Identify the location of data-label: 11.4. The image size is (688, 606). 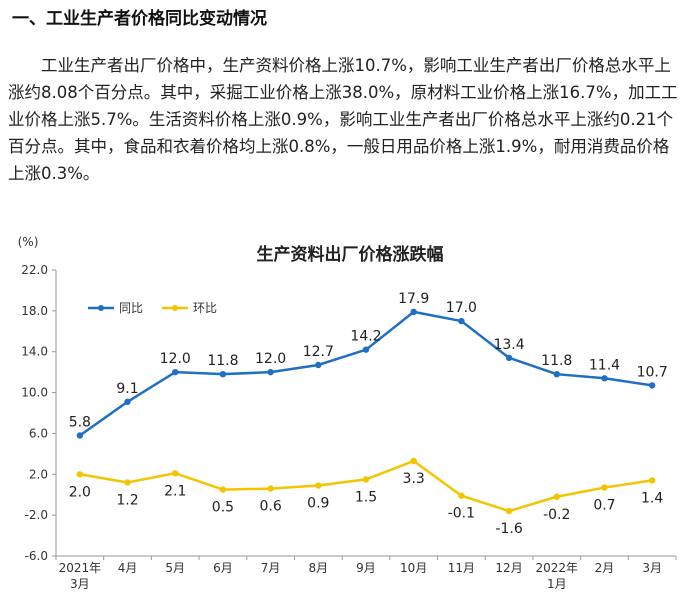
(604, 365).